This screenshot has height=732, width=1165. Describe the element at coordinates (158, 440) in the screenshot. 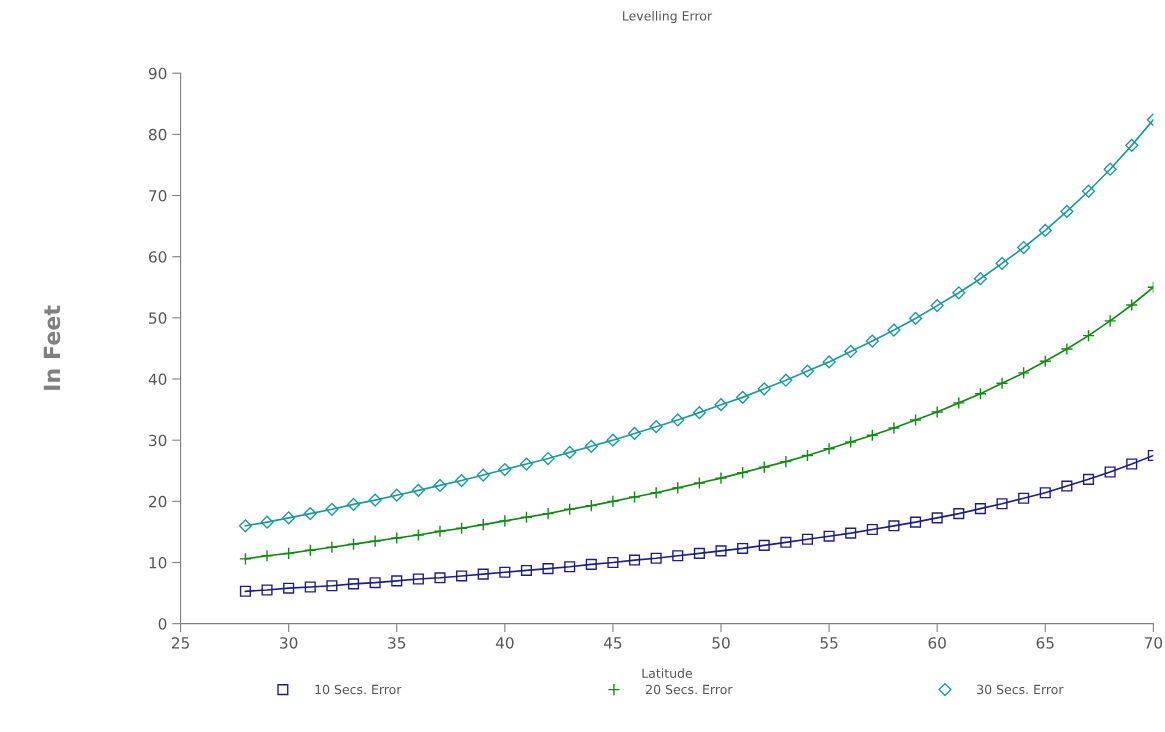

I see `y-tick-label: 30` at that location.